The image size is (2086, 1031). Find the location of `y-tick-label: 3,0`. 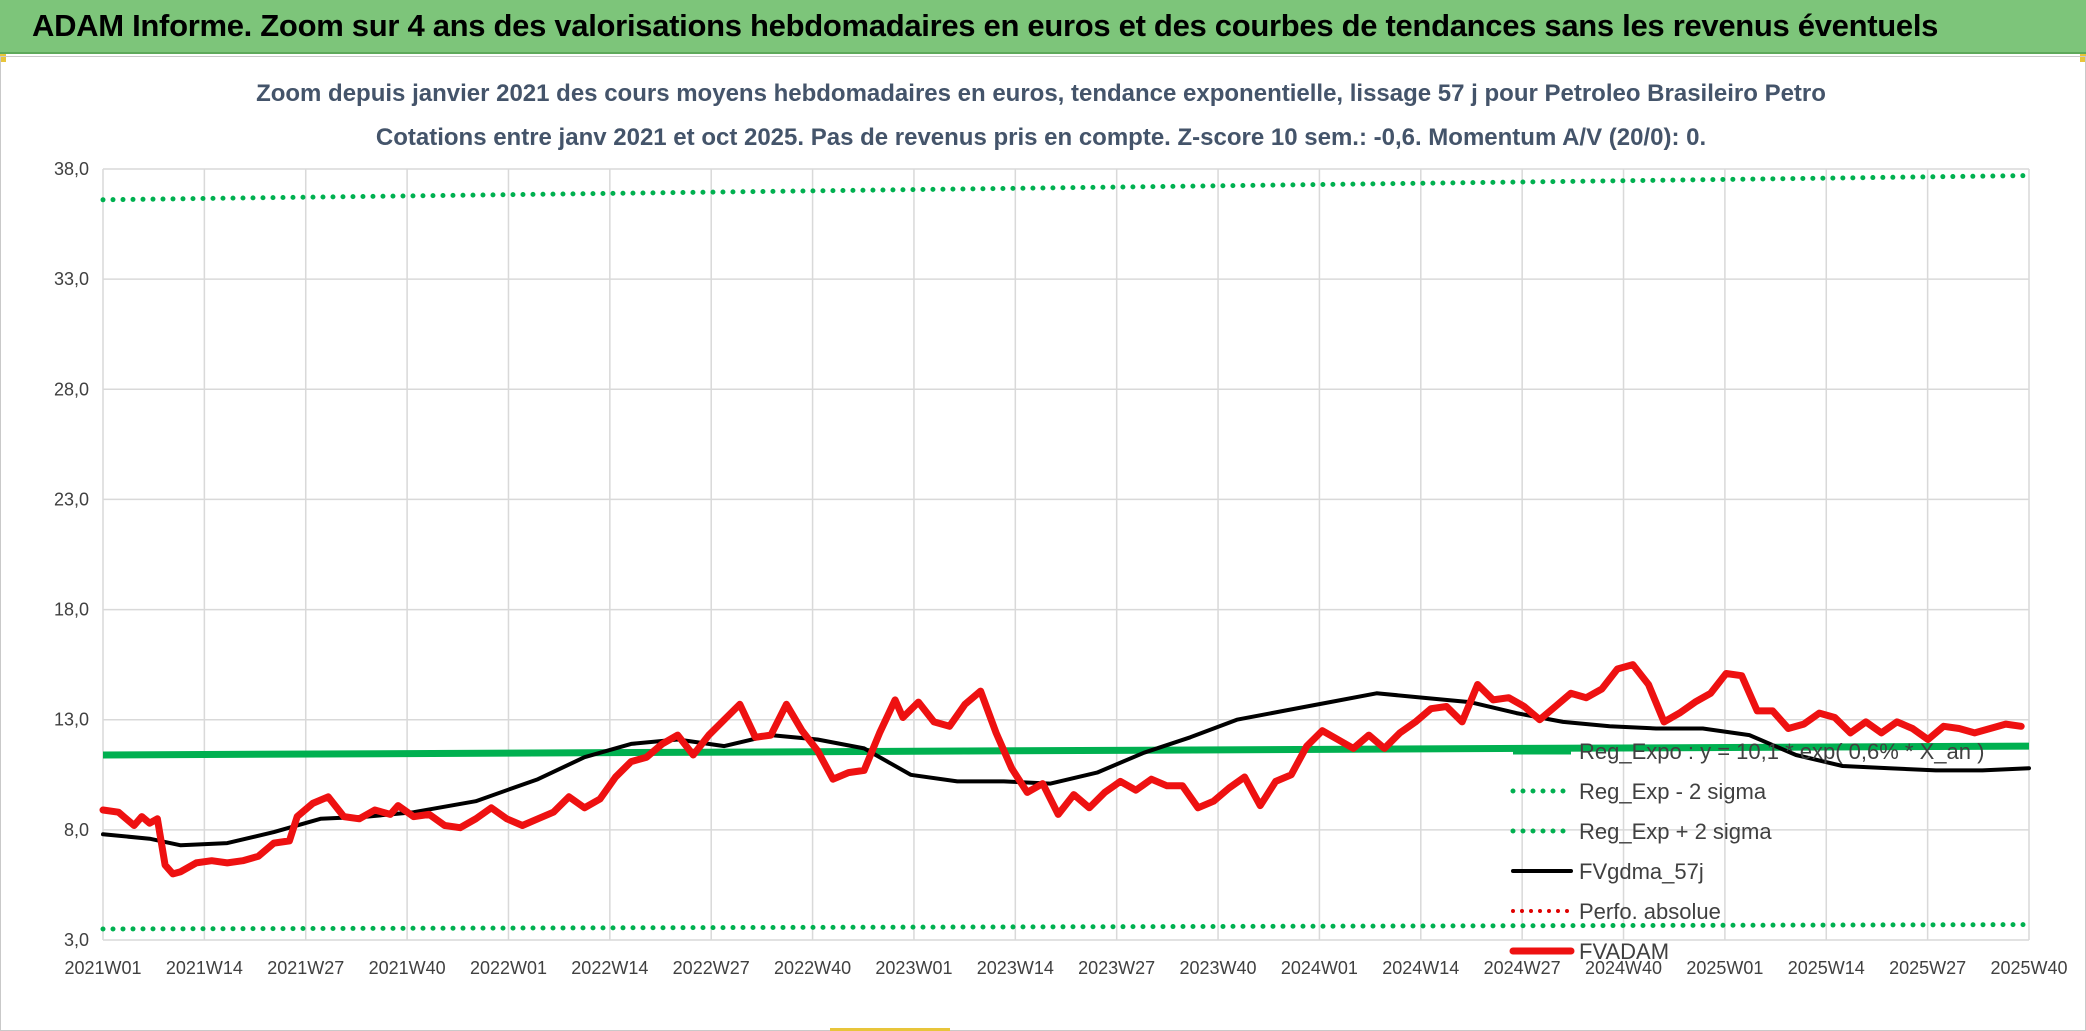

y-tick-label: 3,0 is located at coordinates (76, 940).